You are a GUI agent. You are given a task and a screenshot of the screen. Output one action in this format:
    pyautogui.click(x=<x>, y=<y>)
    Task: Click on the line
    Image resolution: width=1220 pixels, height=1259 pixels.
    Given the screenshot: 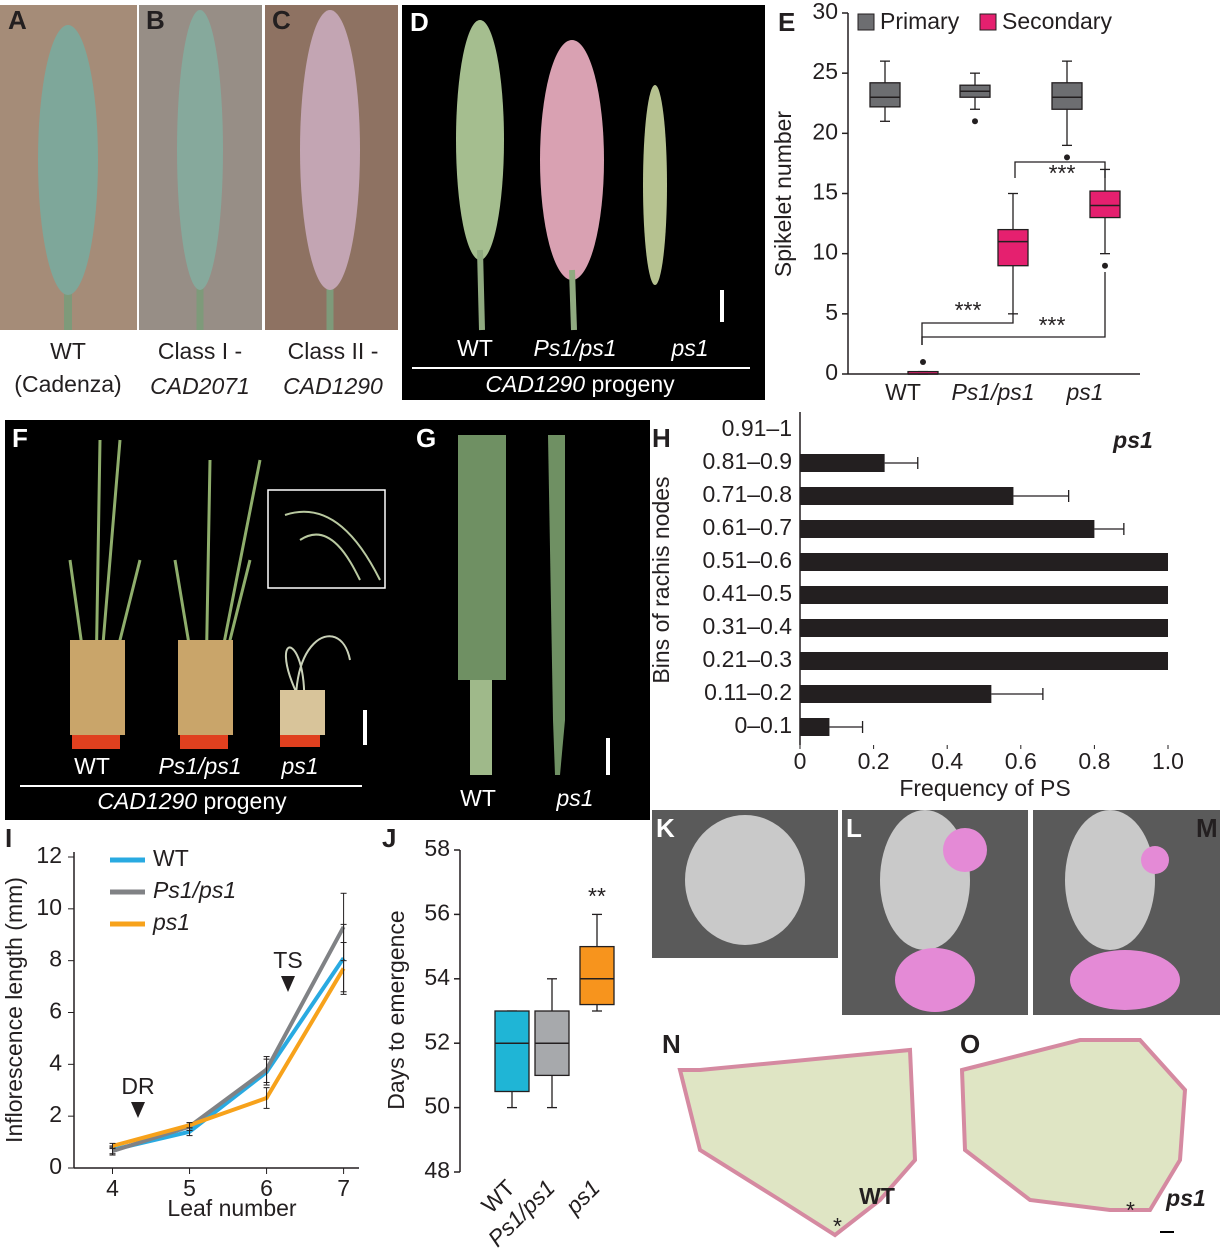 What is the action you would take?
    pyautogui.click(x=228, y=1057)
    